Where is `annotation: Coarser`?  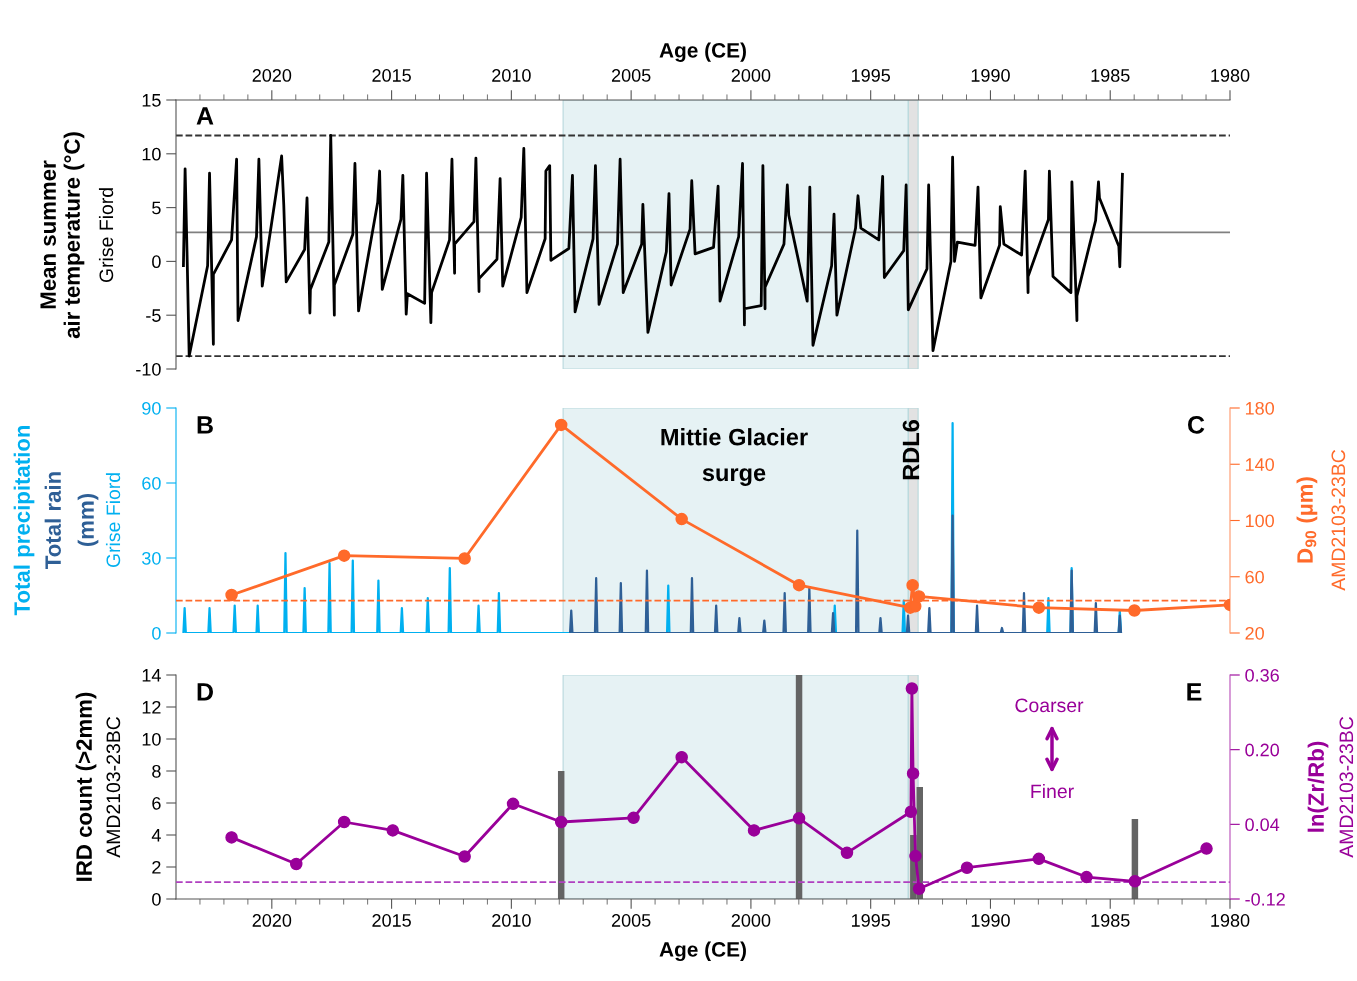
annotation: Coarser is located at coordinates (1049, 705).